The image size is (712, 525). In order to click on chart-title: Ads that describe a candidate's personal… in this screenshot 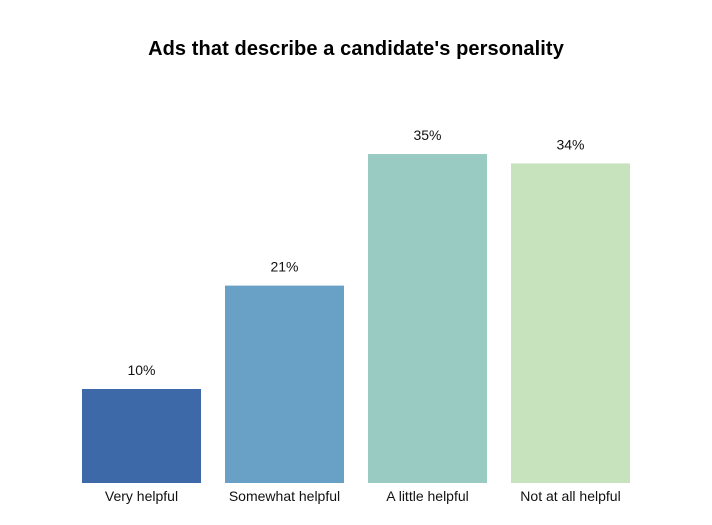, I will do `click(356, 49)`.